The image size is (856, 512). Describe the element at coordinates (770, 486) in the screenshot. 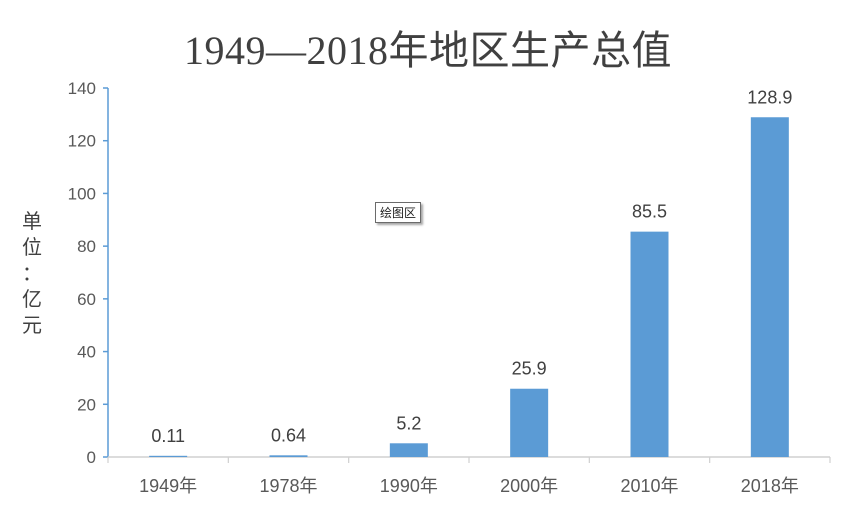

I see `x-tick-label: 2018年` at that location.